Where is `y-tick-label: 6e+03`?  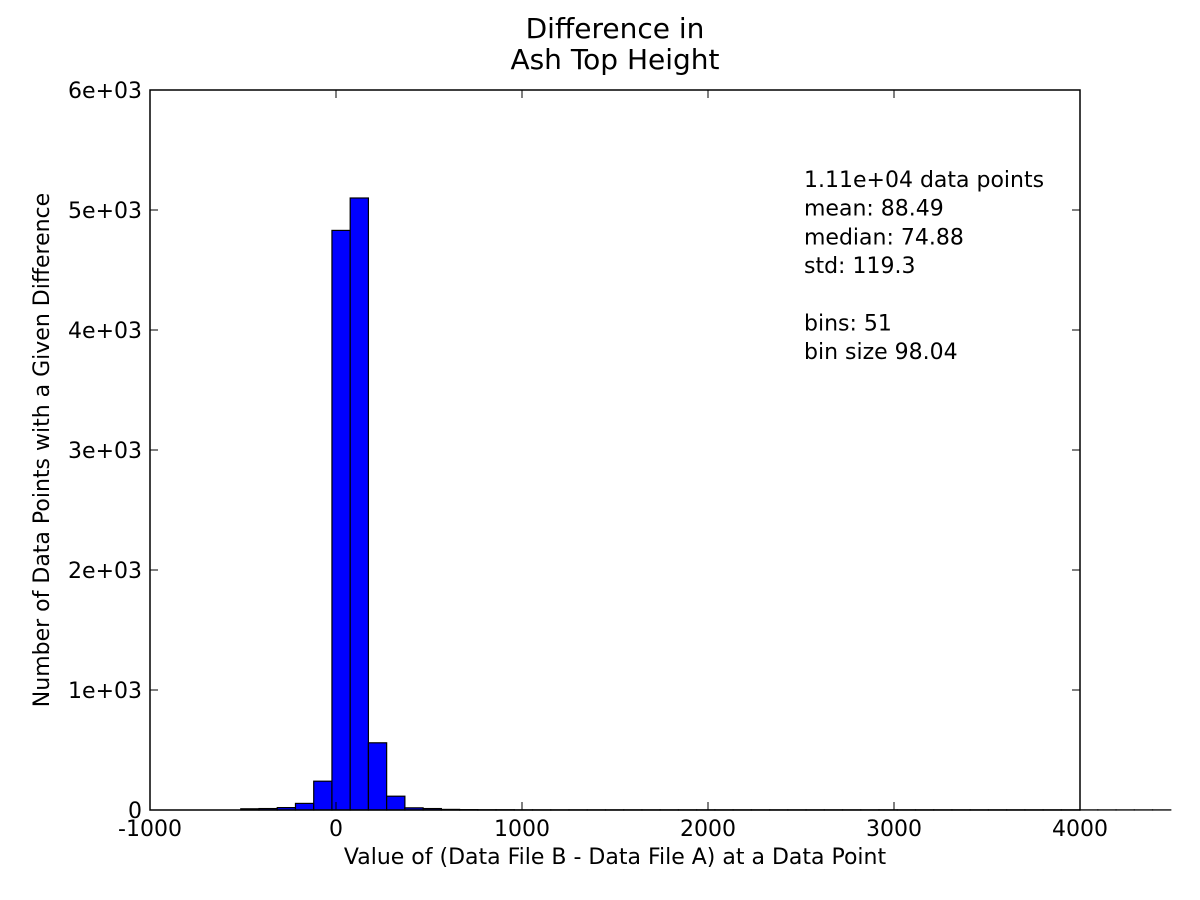
y-tick-label: 6e+03 is located at coordinates (105, 91).